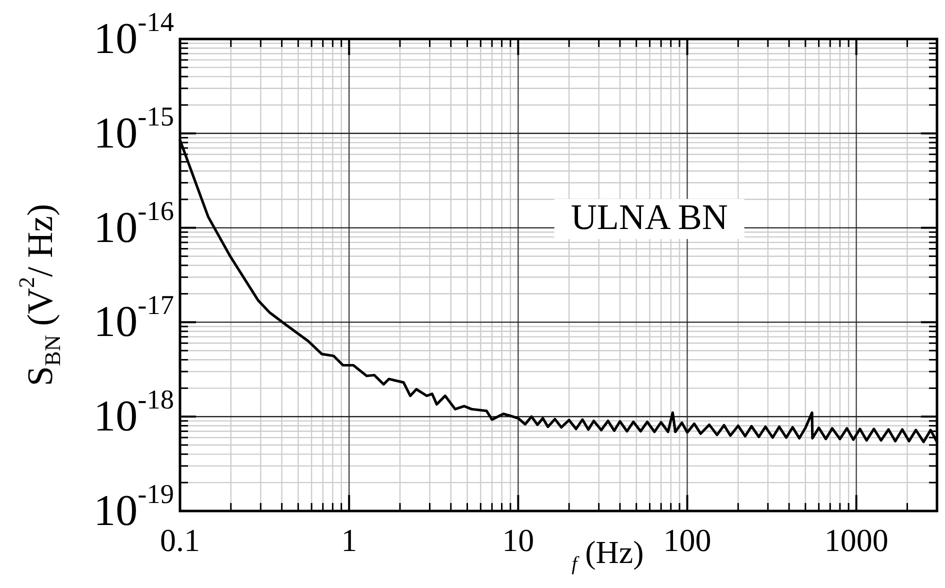 Image resolution: width=945 pixels, height=588 pixels. I want to click on annotation: ULNA BN, so click(649, 217).